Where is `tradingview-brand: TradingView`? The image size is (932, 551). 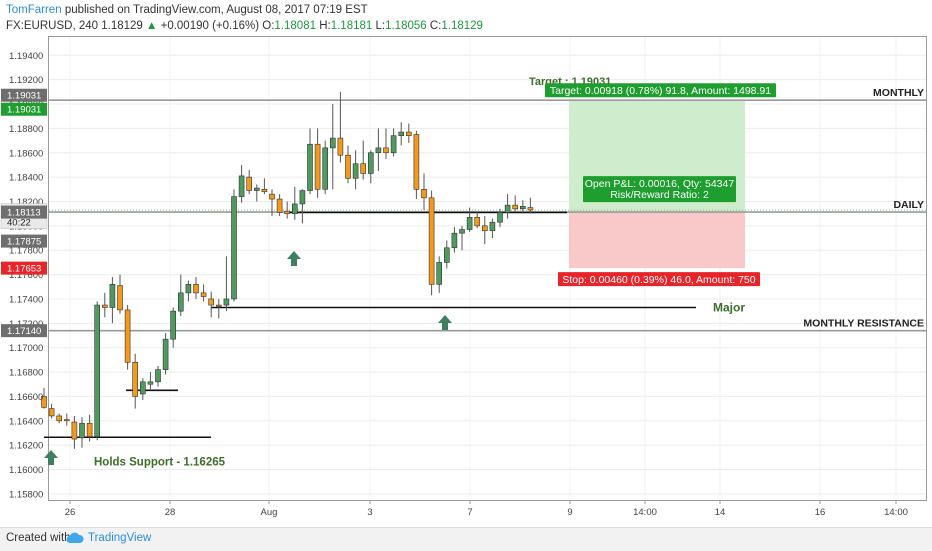
tradingview-brand: TradingView is located at coordinates (120, 538).